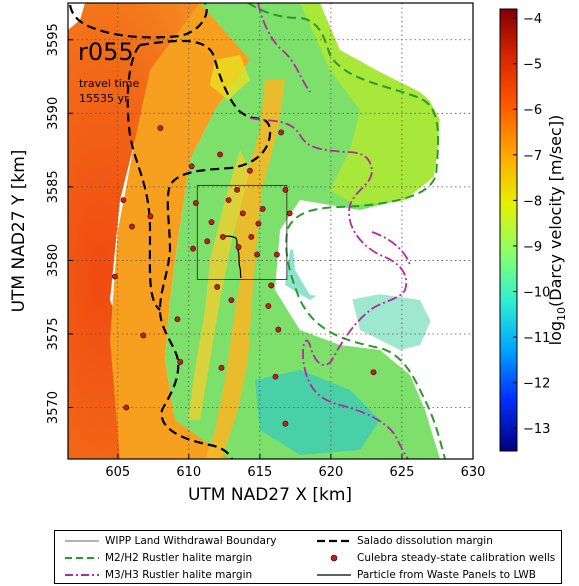 The width and height of the screenshot is (579, 586). I want to click on high-velocity-channel, so click(245, 269).